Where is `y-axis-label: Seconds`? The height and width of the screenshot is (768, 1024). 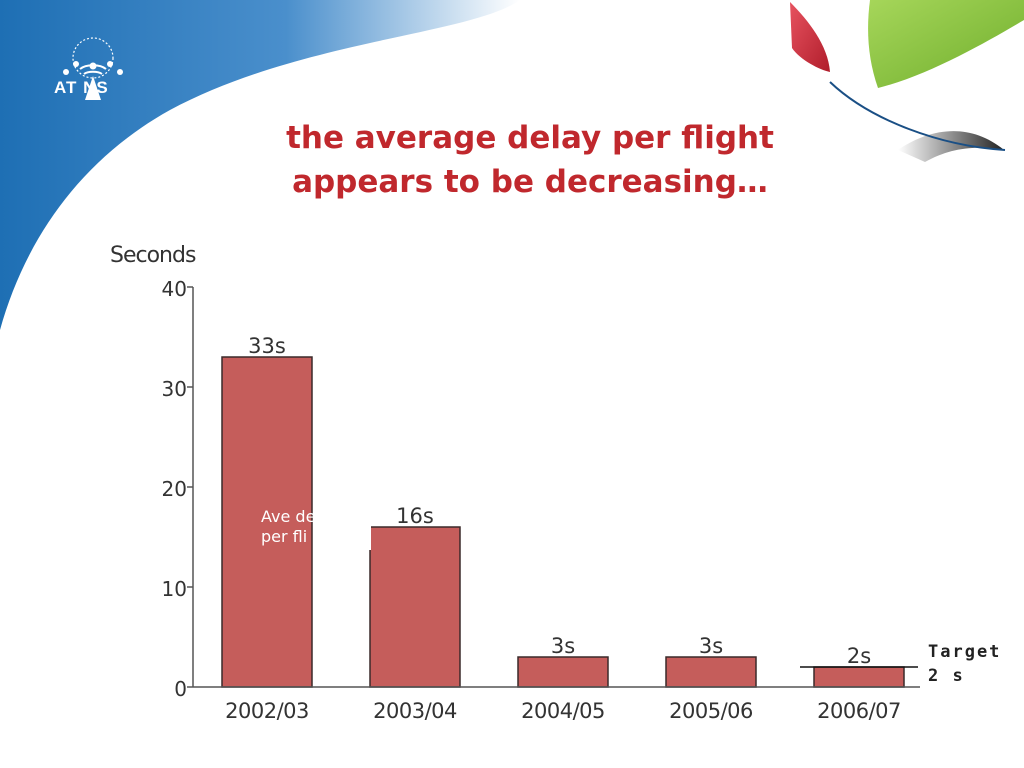 y-axis-label: Seconds is located at coordinates (153, 255).